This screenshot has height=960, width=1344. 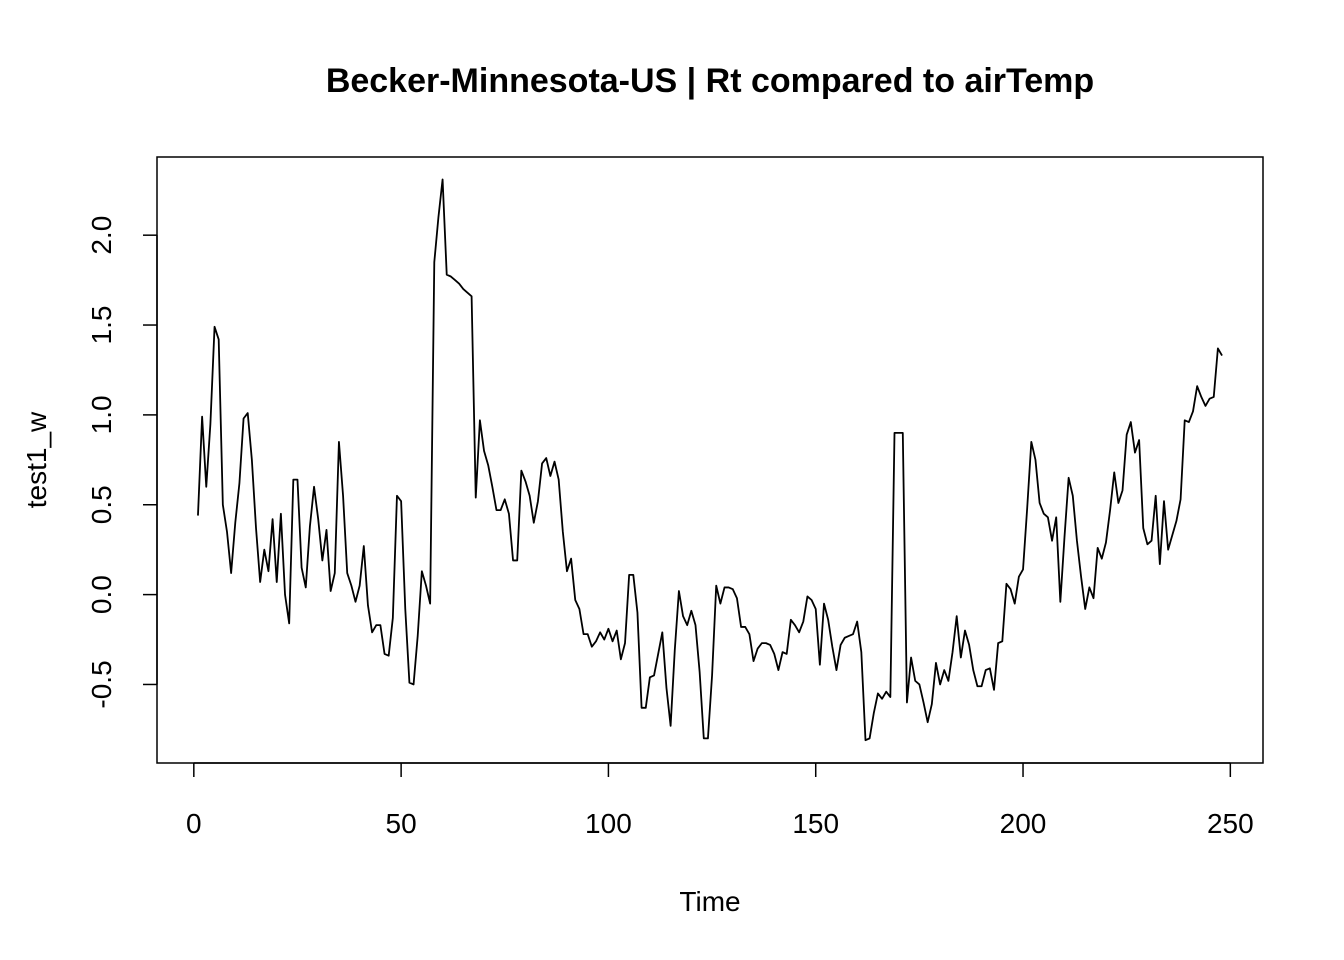 I want to click on y-tick-label: 0.5, so click(x=101, y=504).